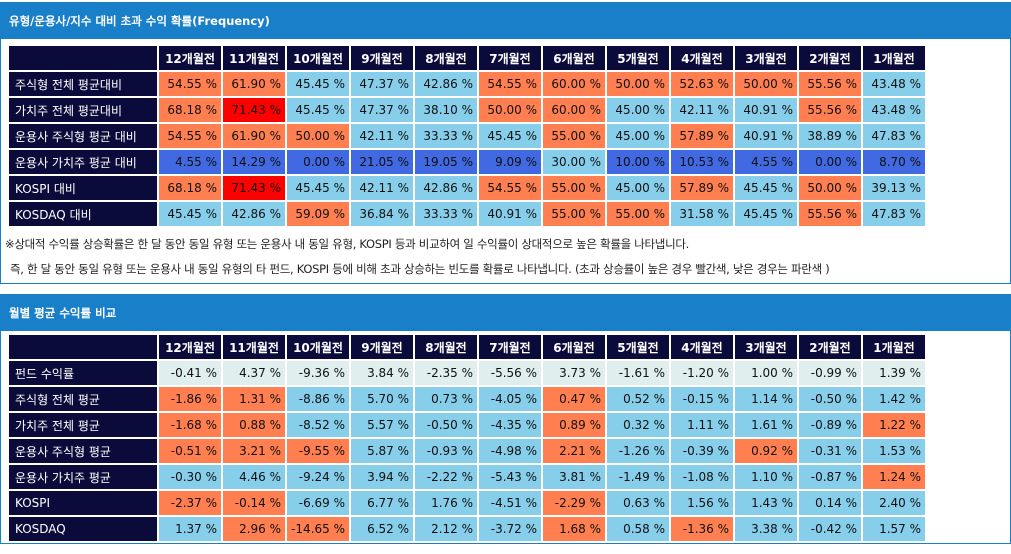  Describe the element at coordinates (446, 451) in the screenshot. I see `value-cell: -0.93 %` at that location.